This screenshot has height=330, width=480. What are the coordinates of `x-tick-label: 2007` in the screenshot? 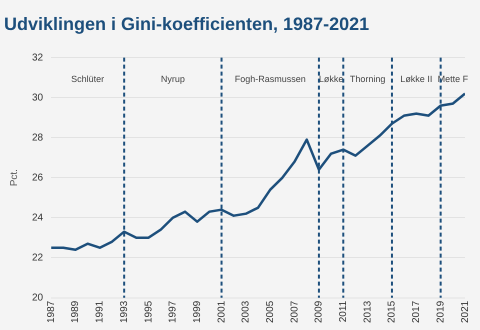 It's located at (294, 312).